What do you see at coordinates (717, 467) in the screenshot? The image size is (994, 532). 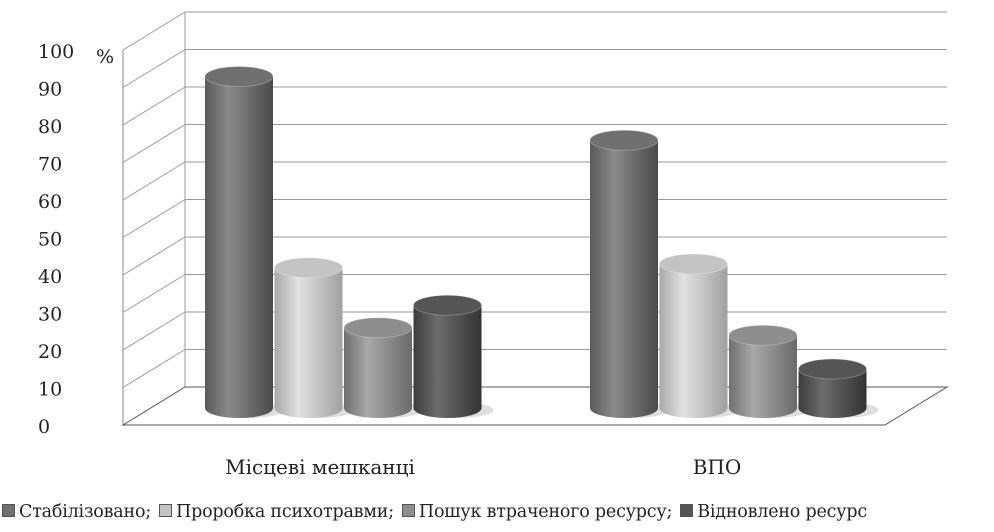 I see `category-label: ВПО` at bounding box center [717, 467].